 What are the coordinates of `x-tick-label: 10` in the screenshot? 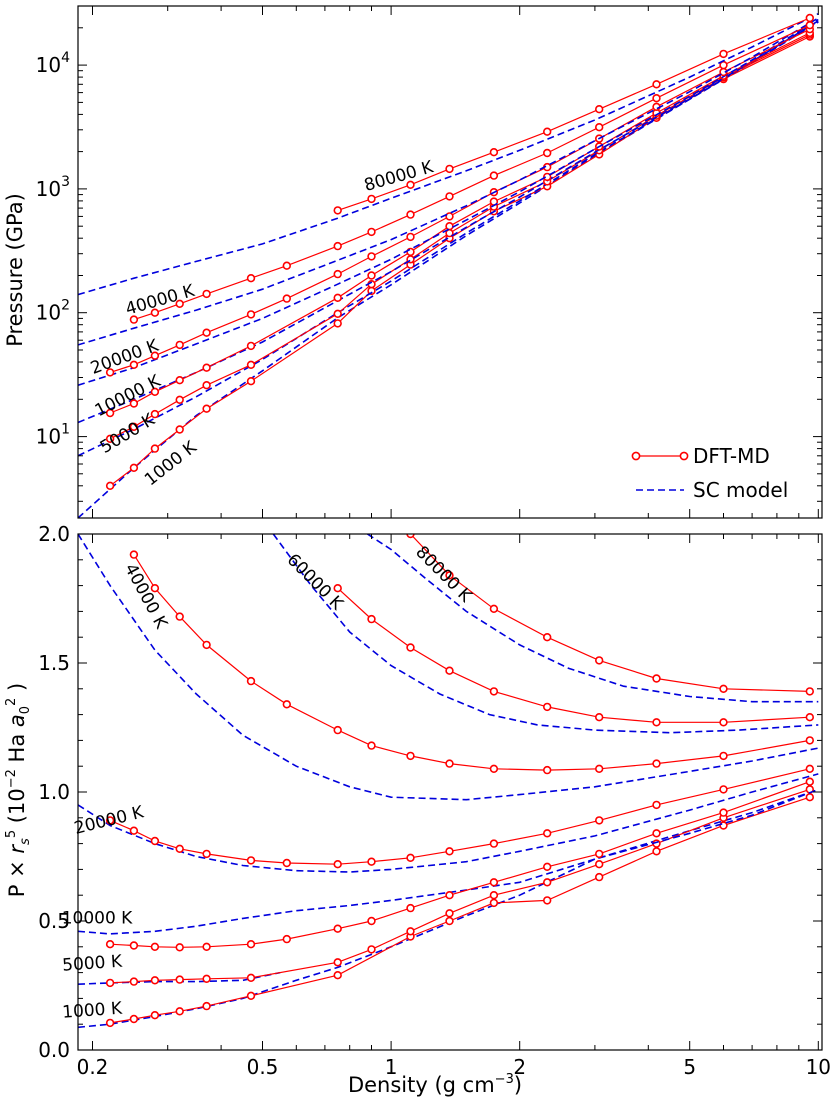 It's located at (818, 1067).